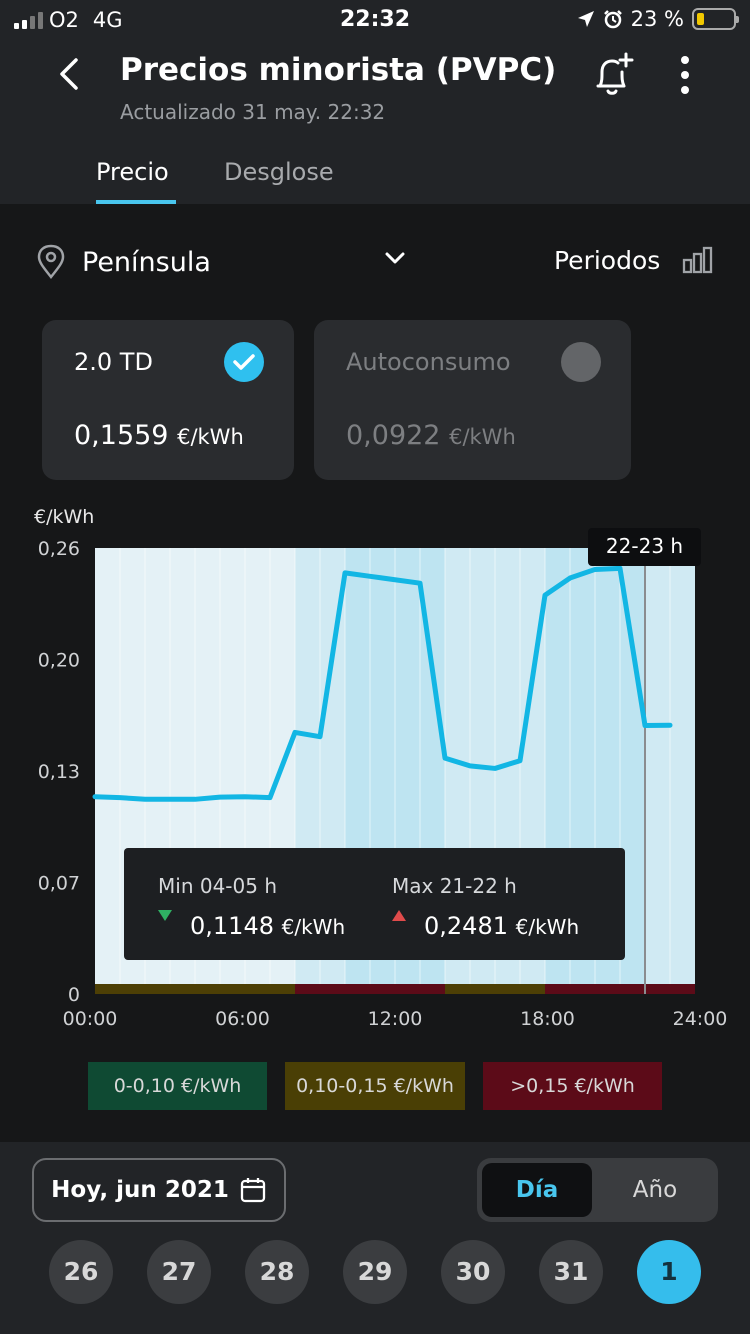  What do you see at coordinates (74, 995) in the screenshot?
I see `y-tick-label: 0` at bounding box center [74, 995].